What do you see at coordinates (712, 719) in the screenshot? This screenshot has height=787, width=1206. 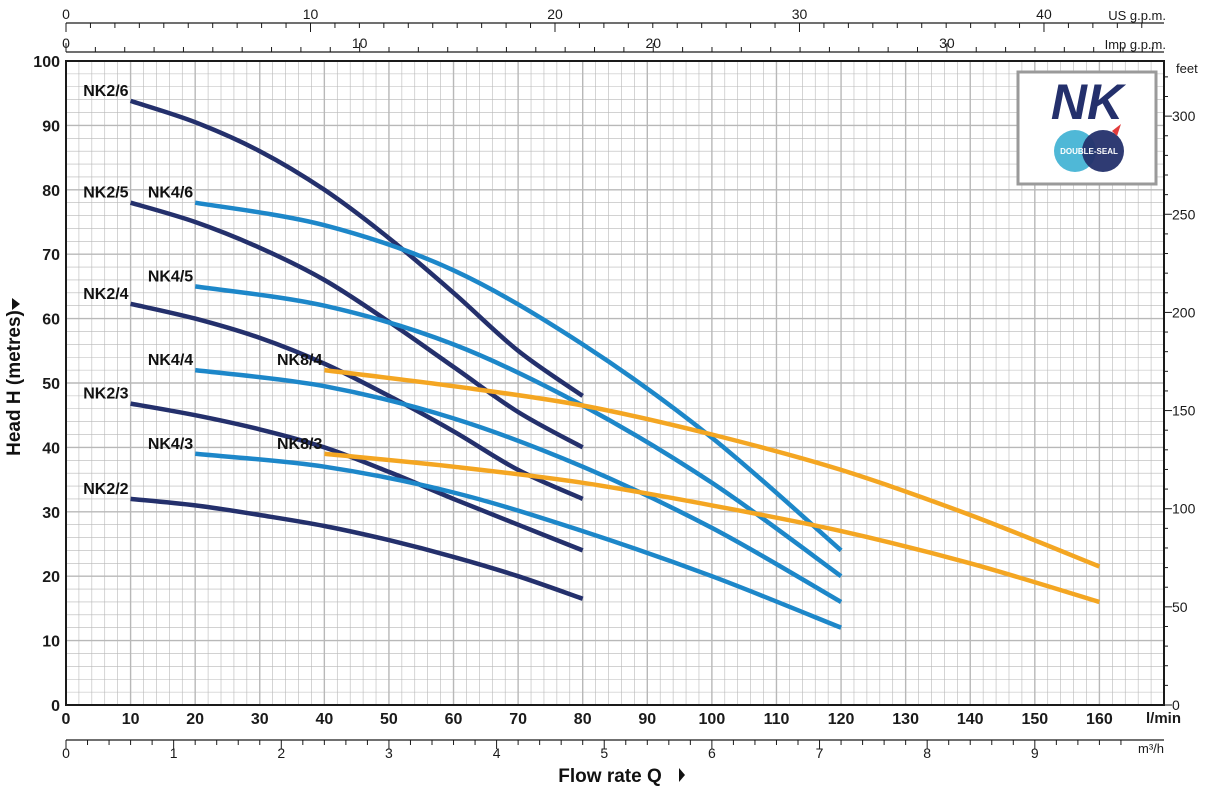 I see `x-tick-label: 100` at bounding box center [712, 719].